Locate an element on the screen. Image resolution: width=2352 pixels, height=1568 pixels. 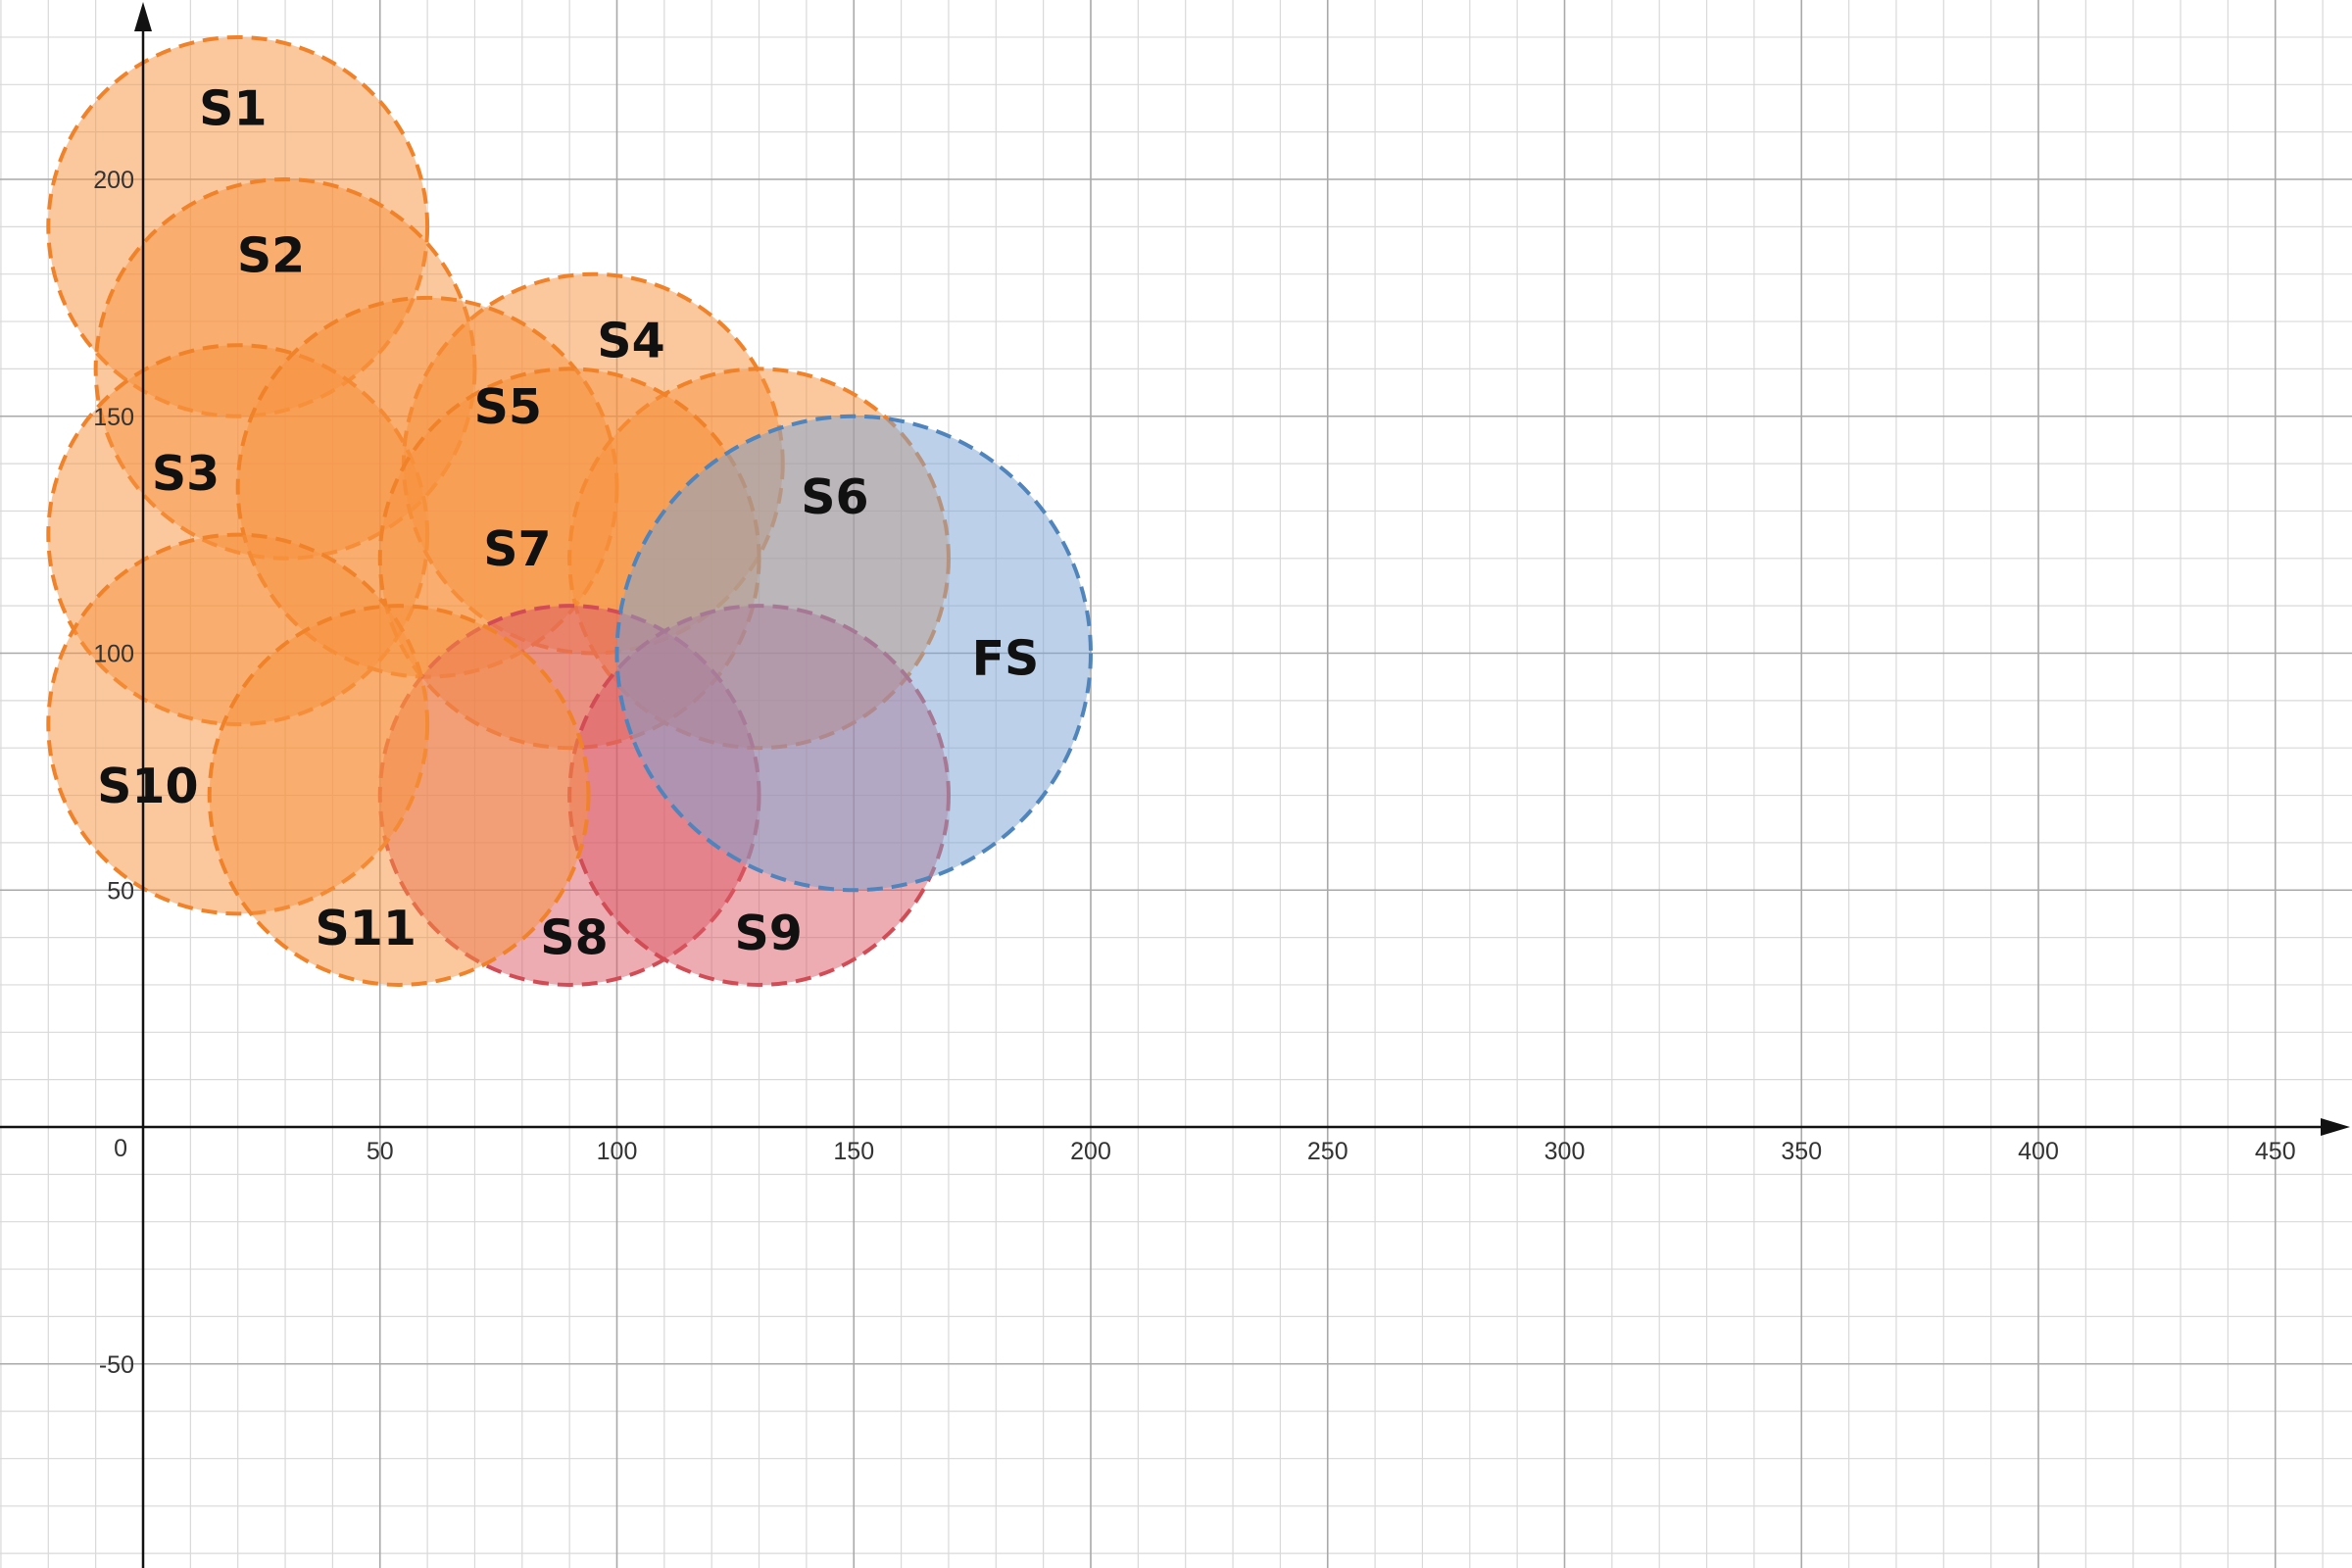
x-tick-label: 350 is located at coordinates (1801, 1151).